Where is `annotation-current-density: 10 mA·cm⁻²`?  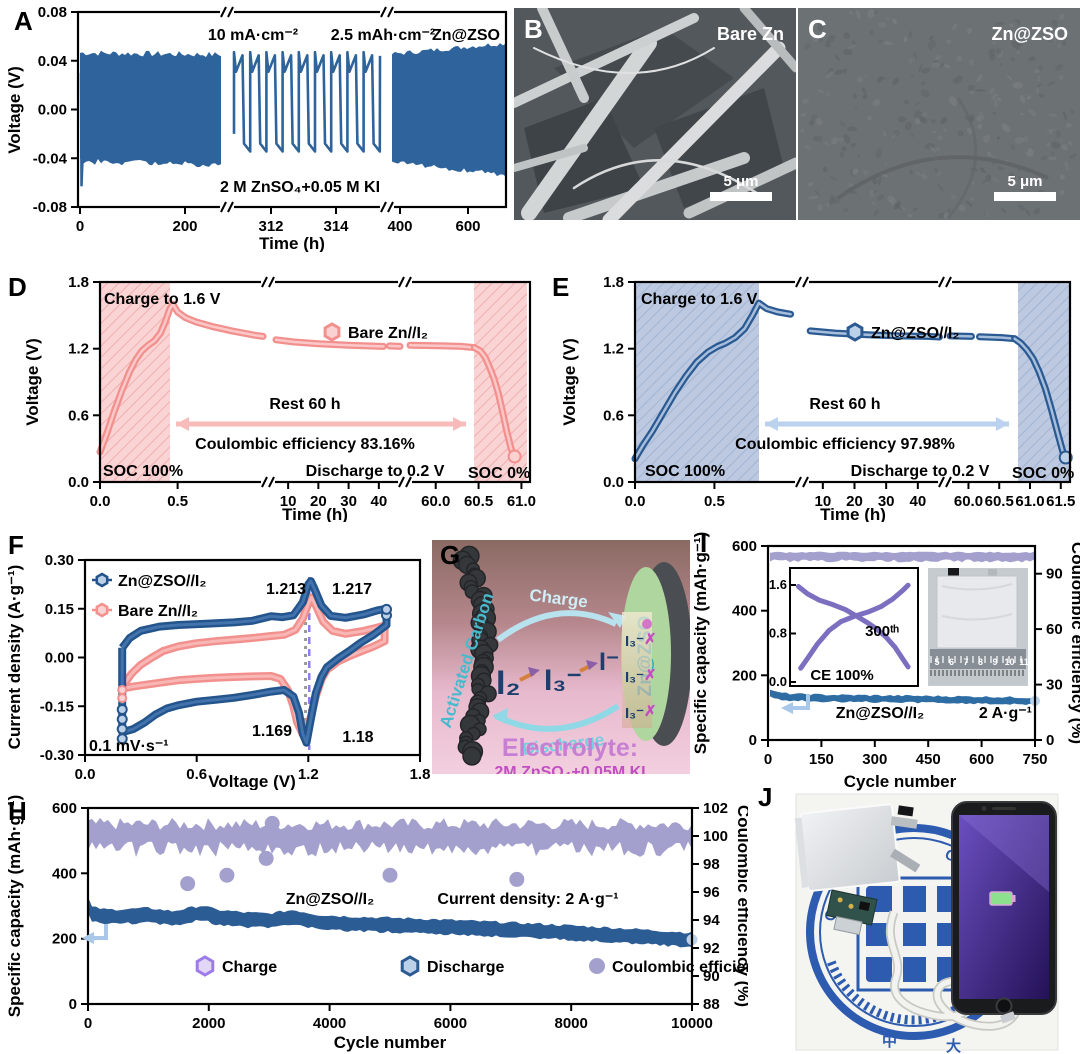 annotation-current-density: 10 mA·cm⁻² is located at coordinates (253, 35).